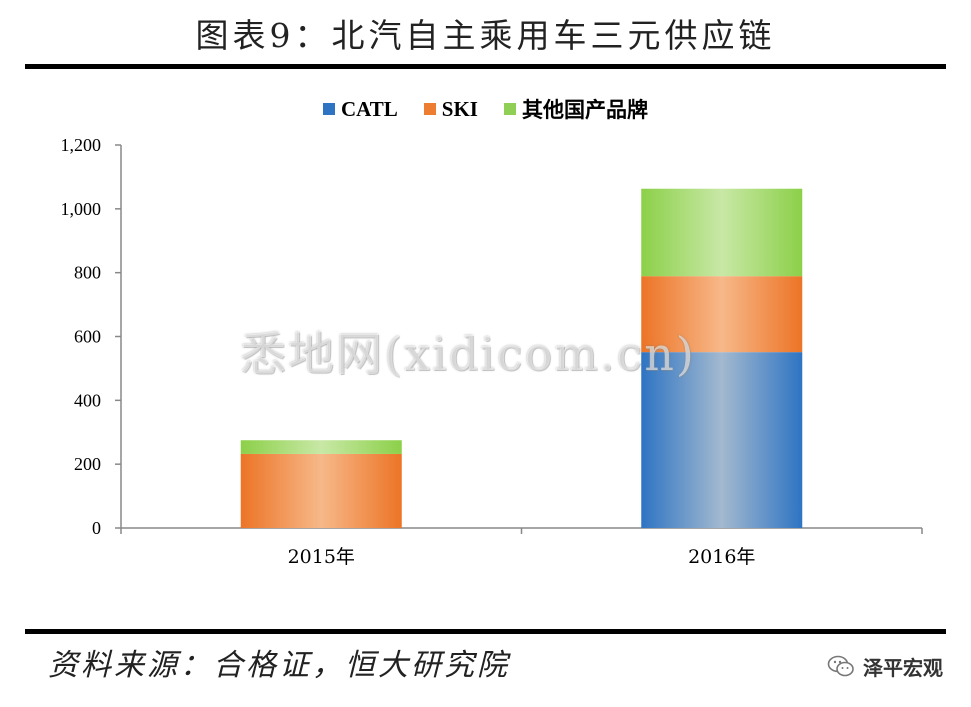 The width and height of the screenshot is (971, 707). What do you see at coordinates (485, 109) in the screenshot?
I see `legend: CATL SKI 其他国产品牌` at bounding box center [485, 109].